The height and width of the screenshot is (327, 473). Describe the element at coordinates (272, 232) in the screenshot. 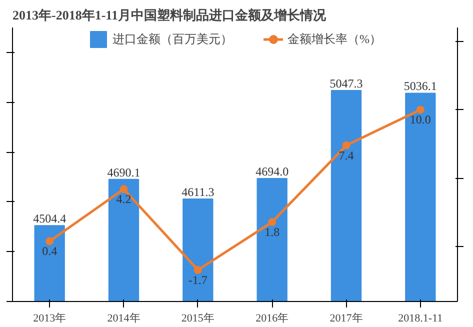

I see `data-label: 1.8` at that location.